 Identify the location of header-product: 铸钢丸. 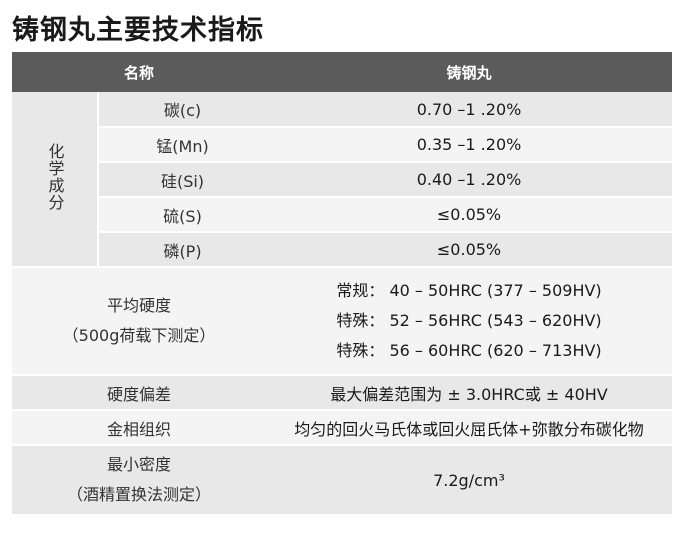
(469, 72).